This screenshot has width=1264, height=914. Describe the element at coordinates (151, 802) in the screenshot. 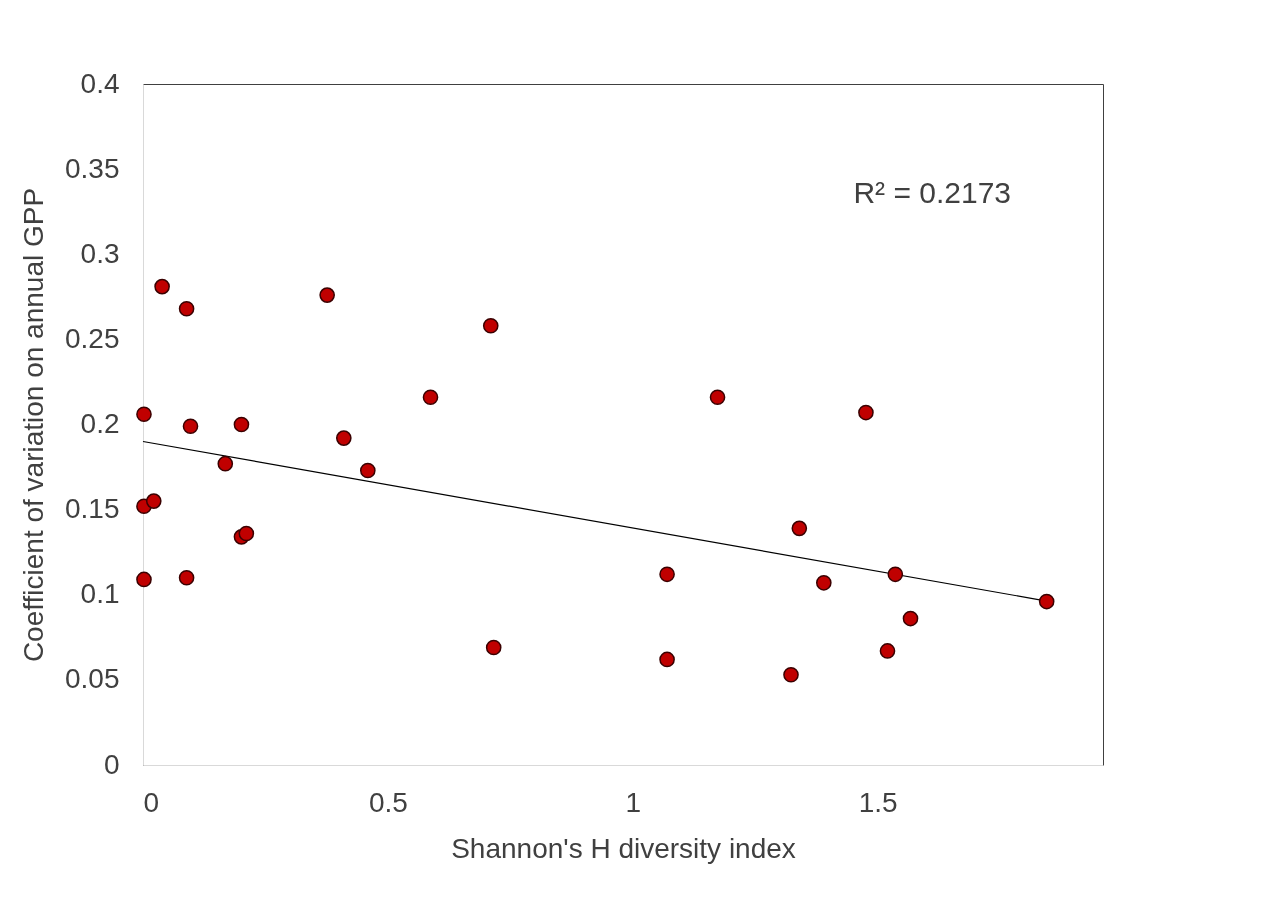

I see `x-tick-label: 0` at that location.